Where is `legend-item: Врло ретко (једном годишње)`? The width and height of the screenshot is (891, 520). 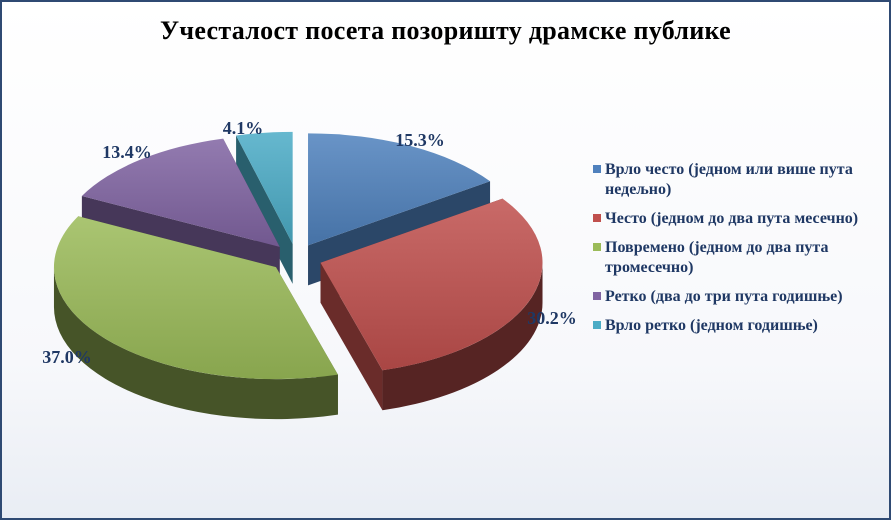
legend-item: Врло ретко (једном годишње) is located at coordinates (738, 326).